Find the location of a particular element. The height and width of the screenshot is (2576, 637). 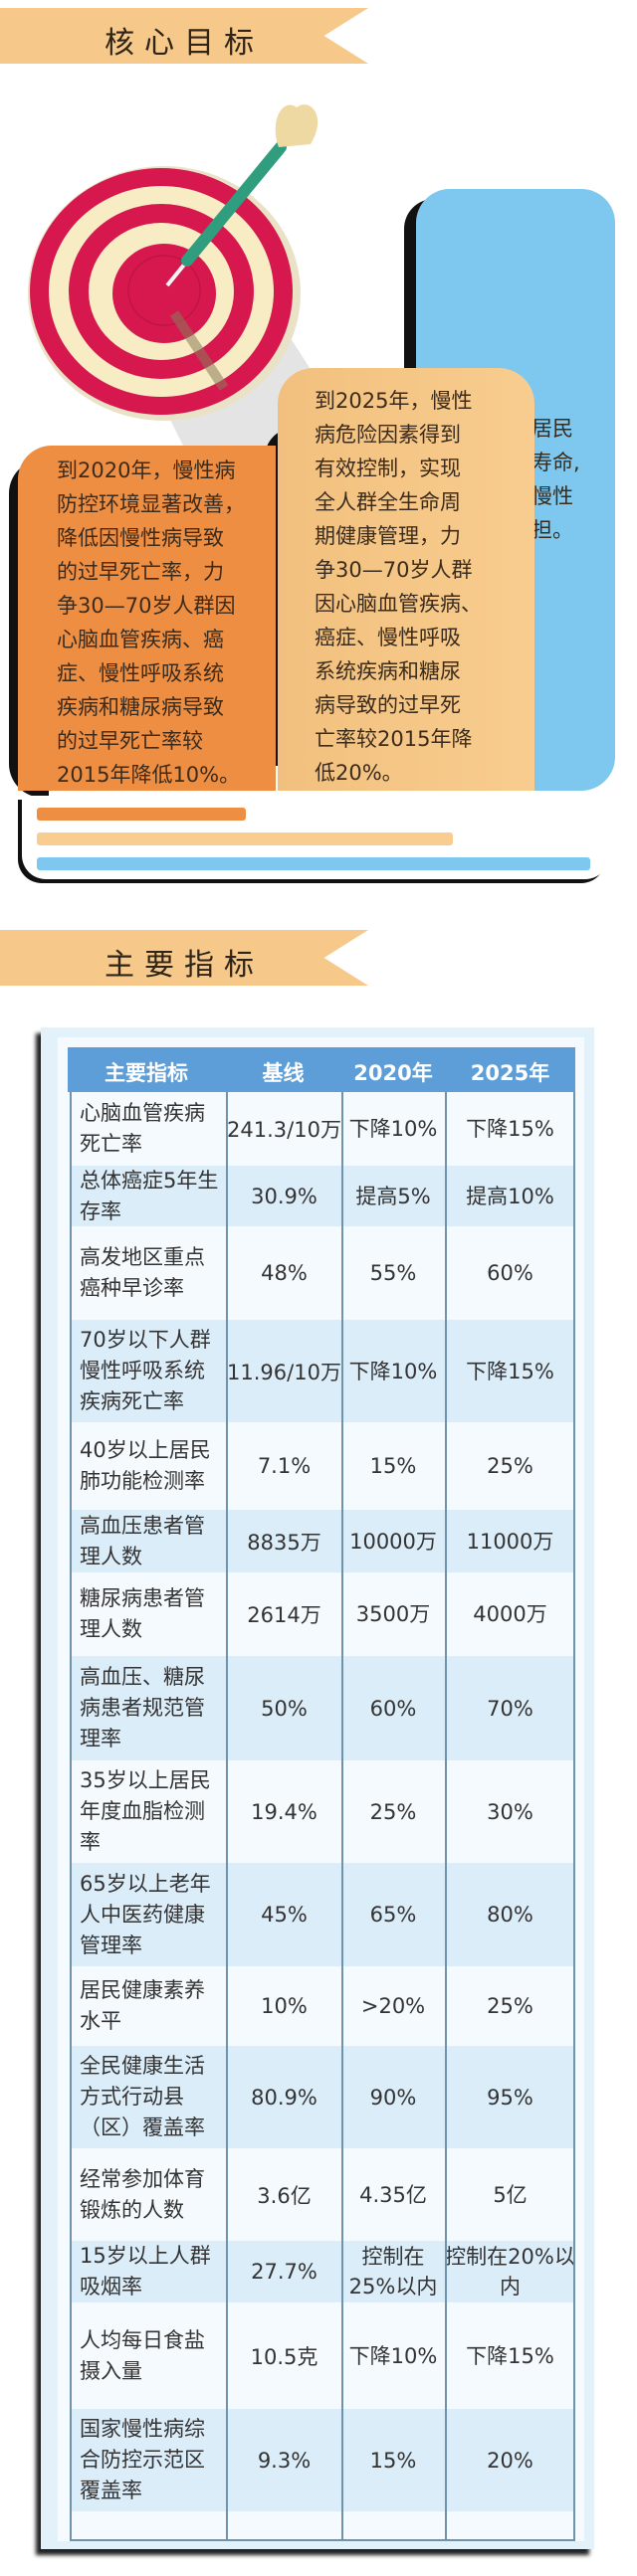

table-row: 全民健康生活方式行动县（区）覆盖率 80.9% 90% 95% is located at coordinates (322, 2097).